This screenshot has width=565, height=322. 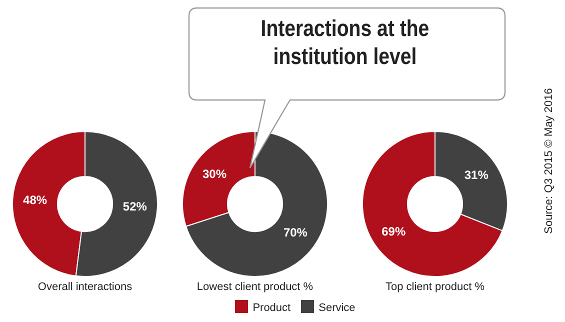 I want to click on text: Top client product %, so click(x=435, y=287).